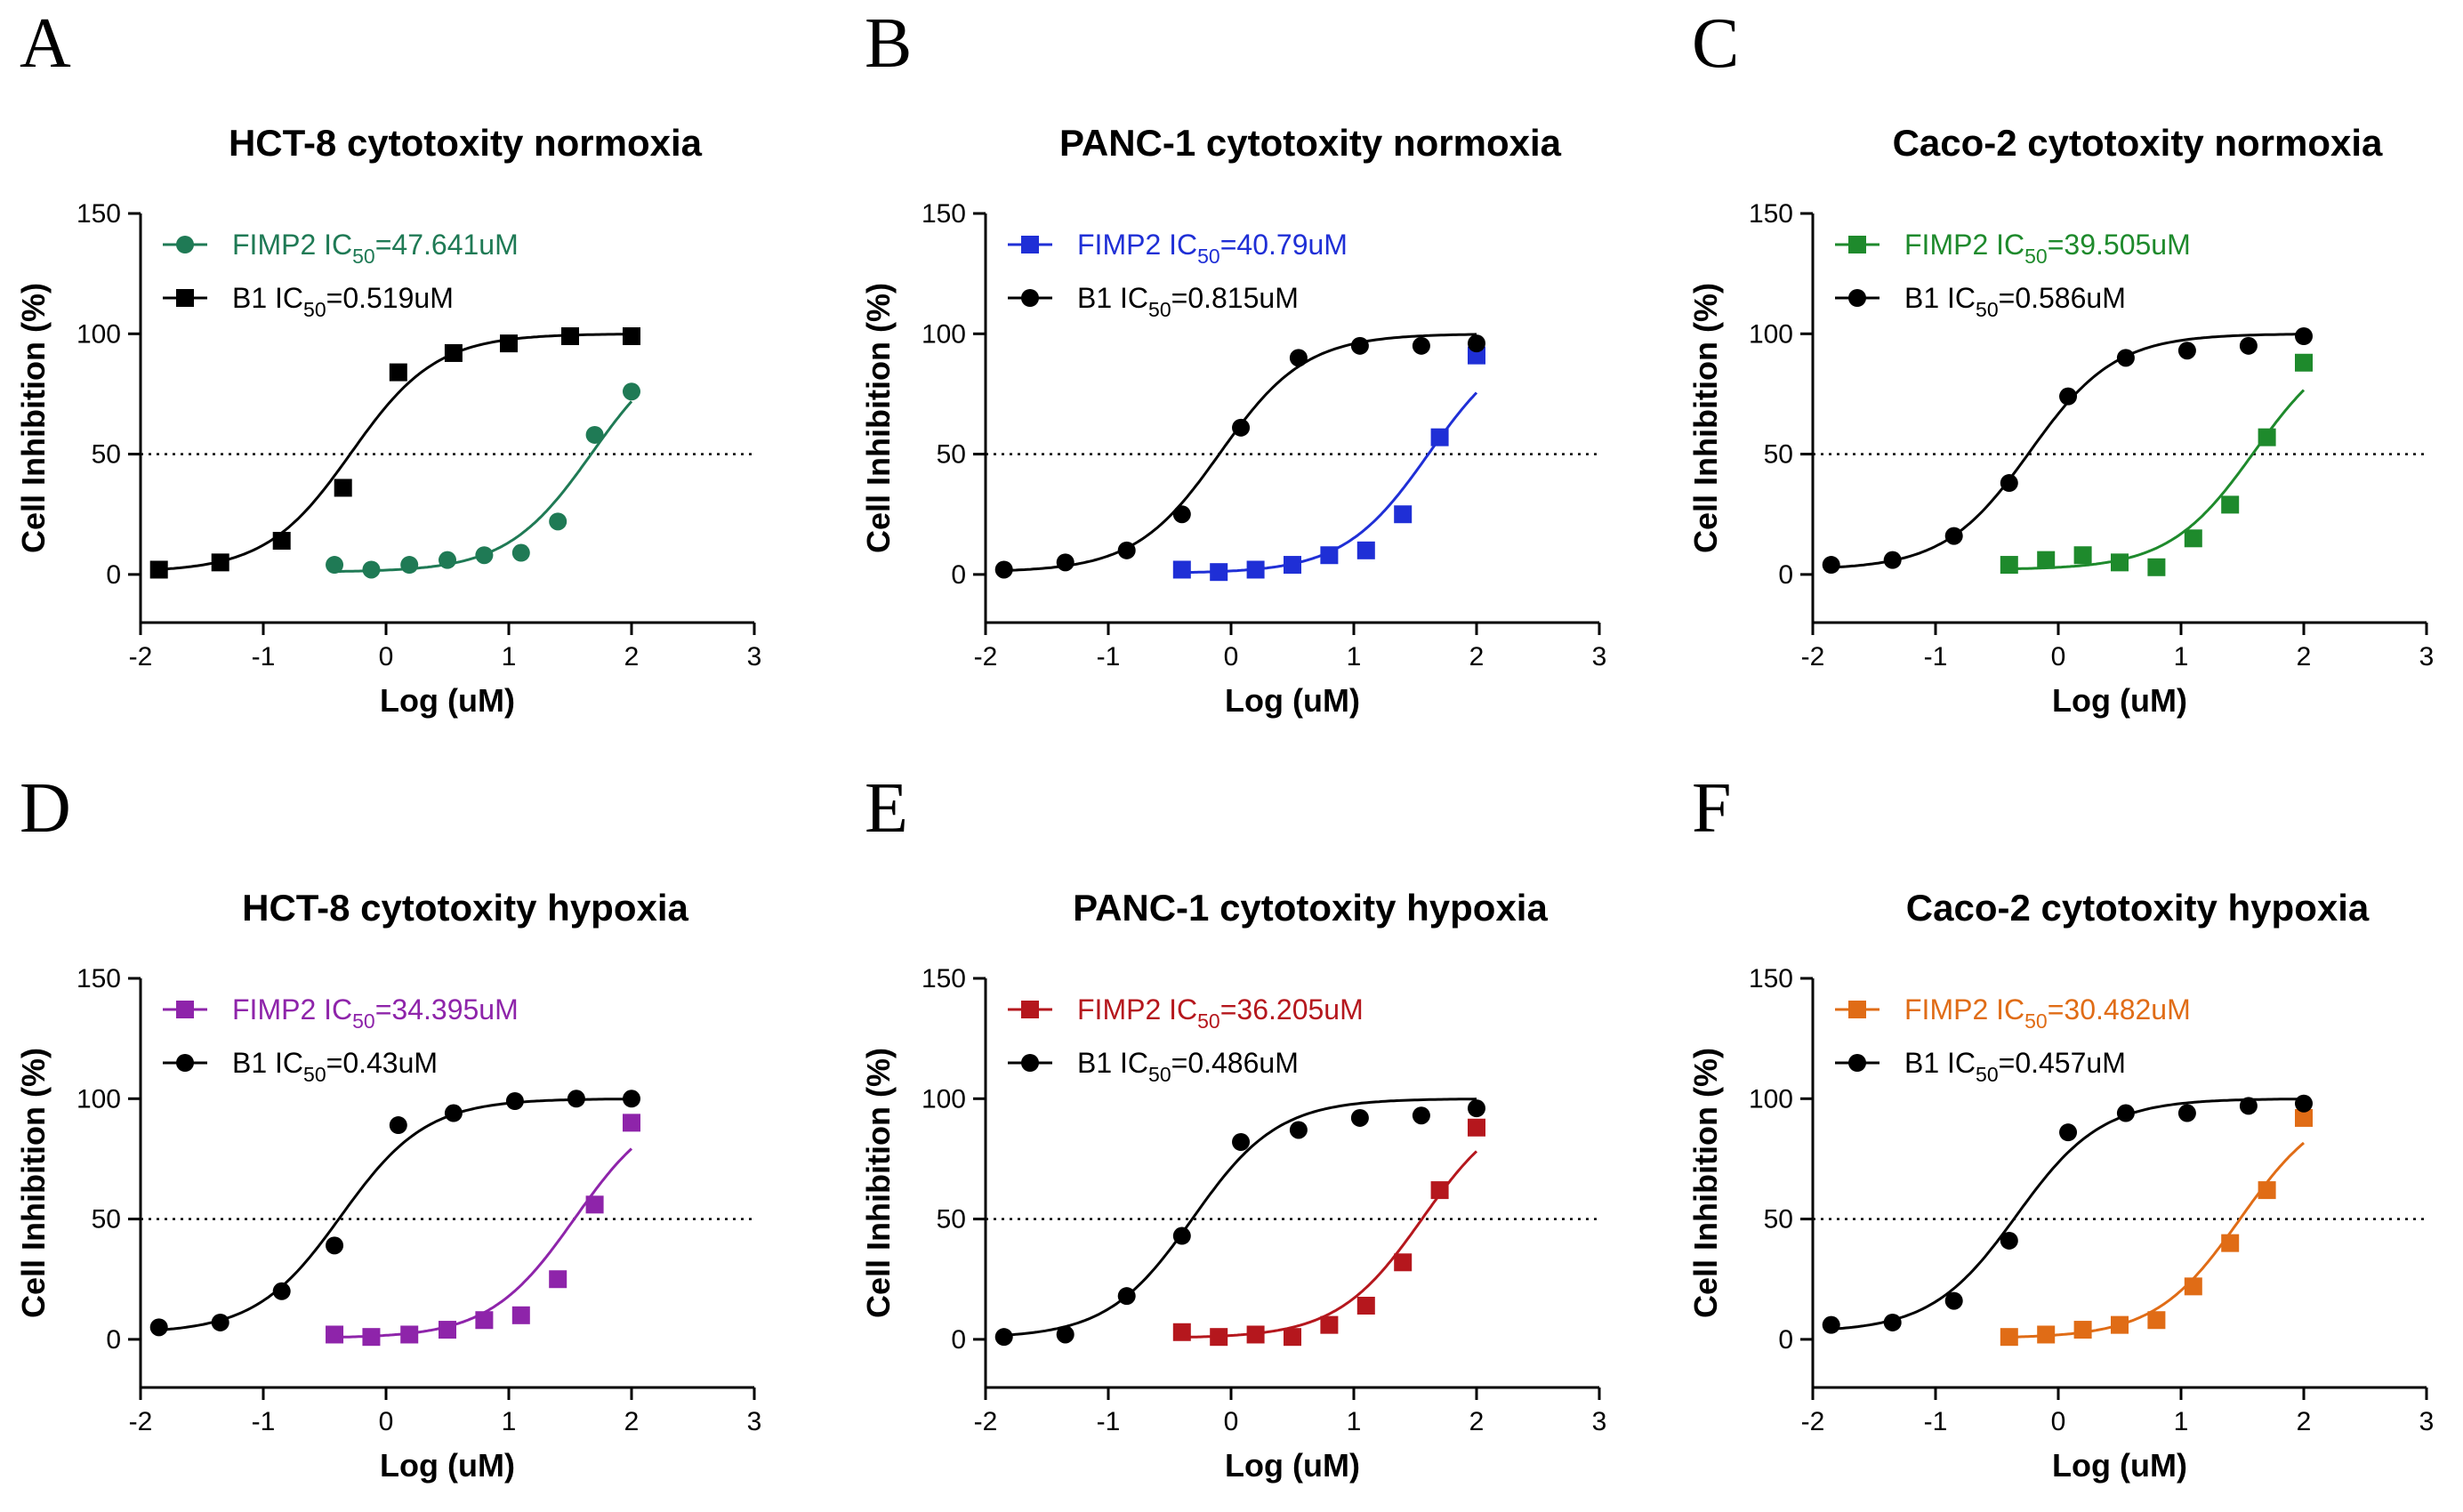  Describe the element at coordinates (2427, 657) in the screenshot. I see `x-tick-label: 3` at that location.